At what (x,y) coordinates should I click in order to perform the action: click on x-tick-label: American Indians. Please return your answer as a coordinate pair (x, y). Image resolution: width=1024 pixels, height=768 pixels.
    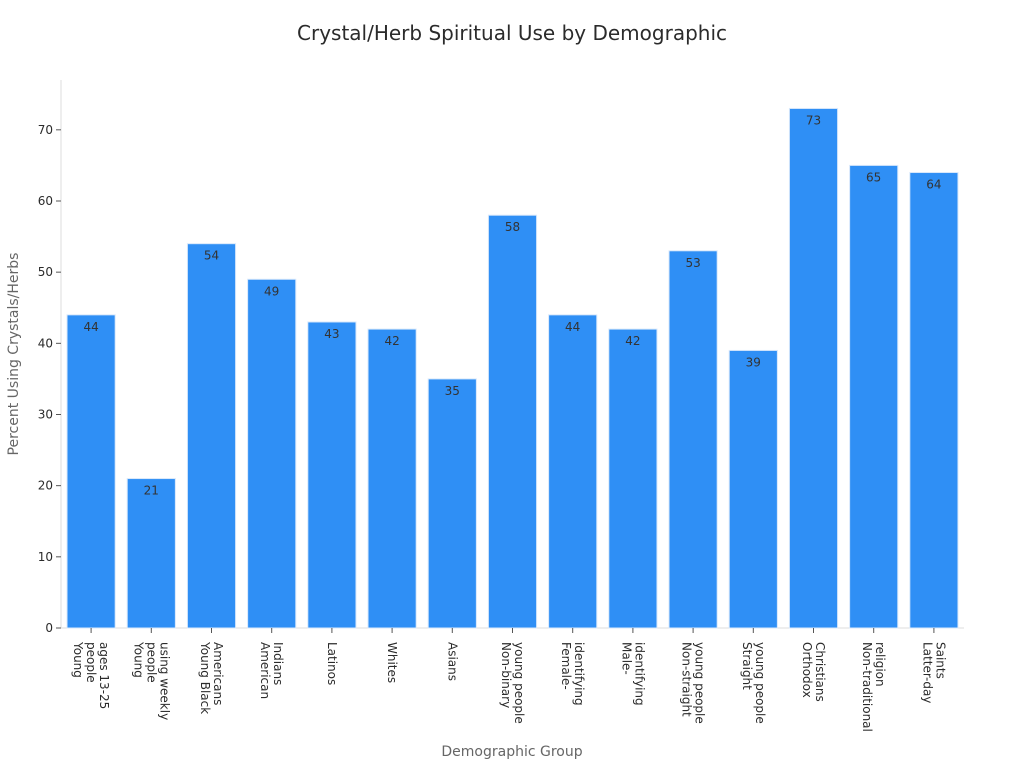
    Looking at the image, I should click on (271, 670).